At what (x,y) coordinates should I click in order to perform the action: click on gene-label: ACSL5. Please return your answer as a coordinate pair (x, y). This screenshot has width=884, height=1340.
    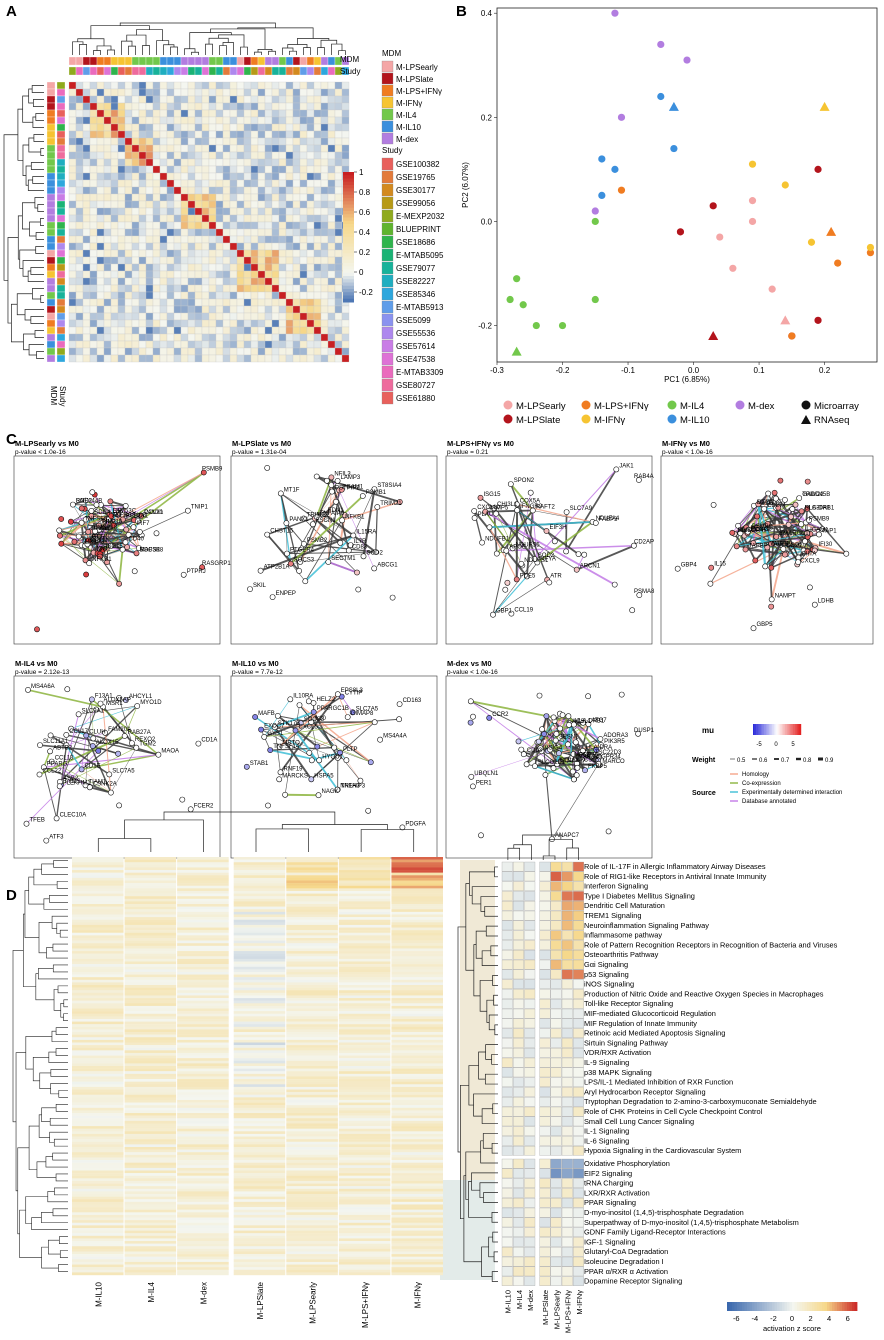
    Looking at the image, I should click on (590, 761).